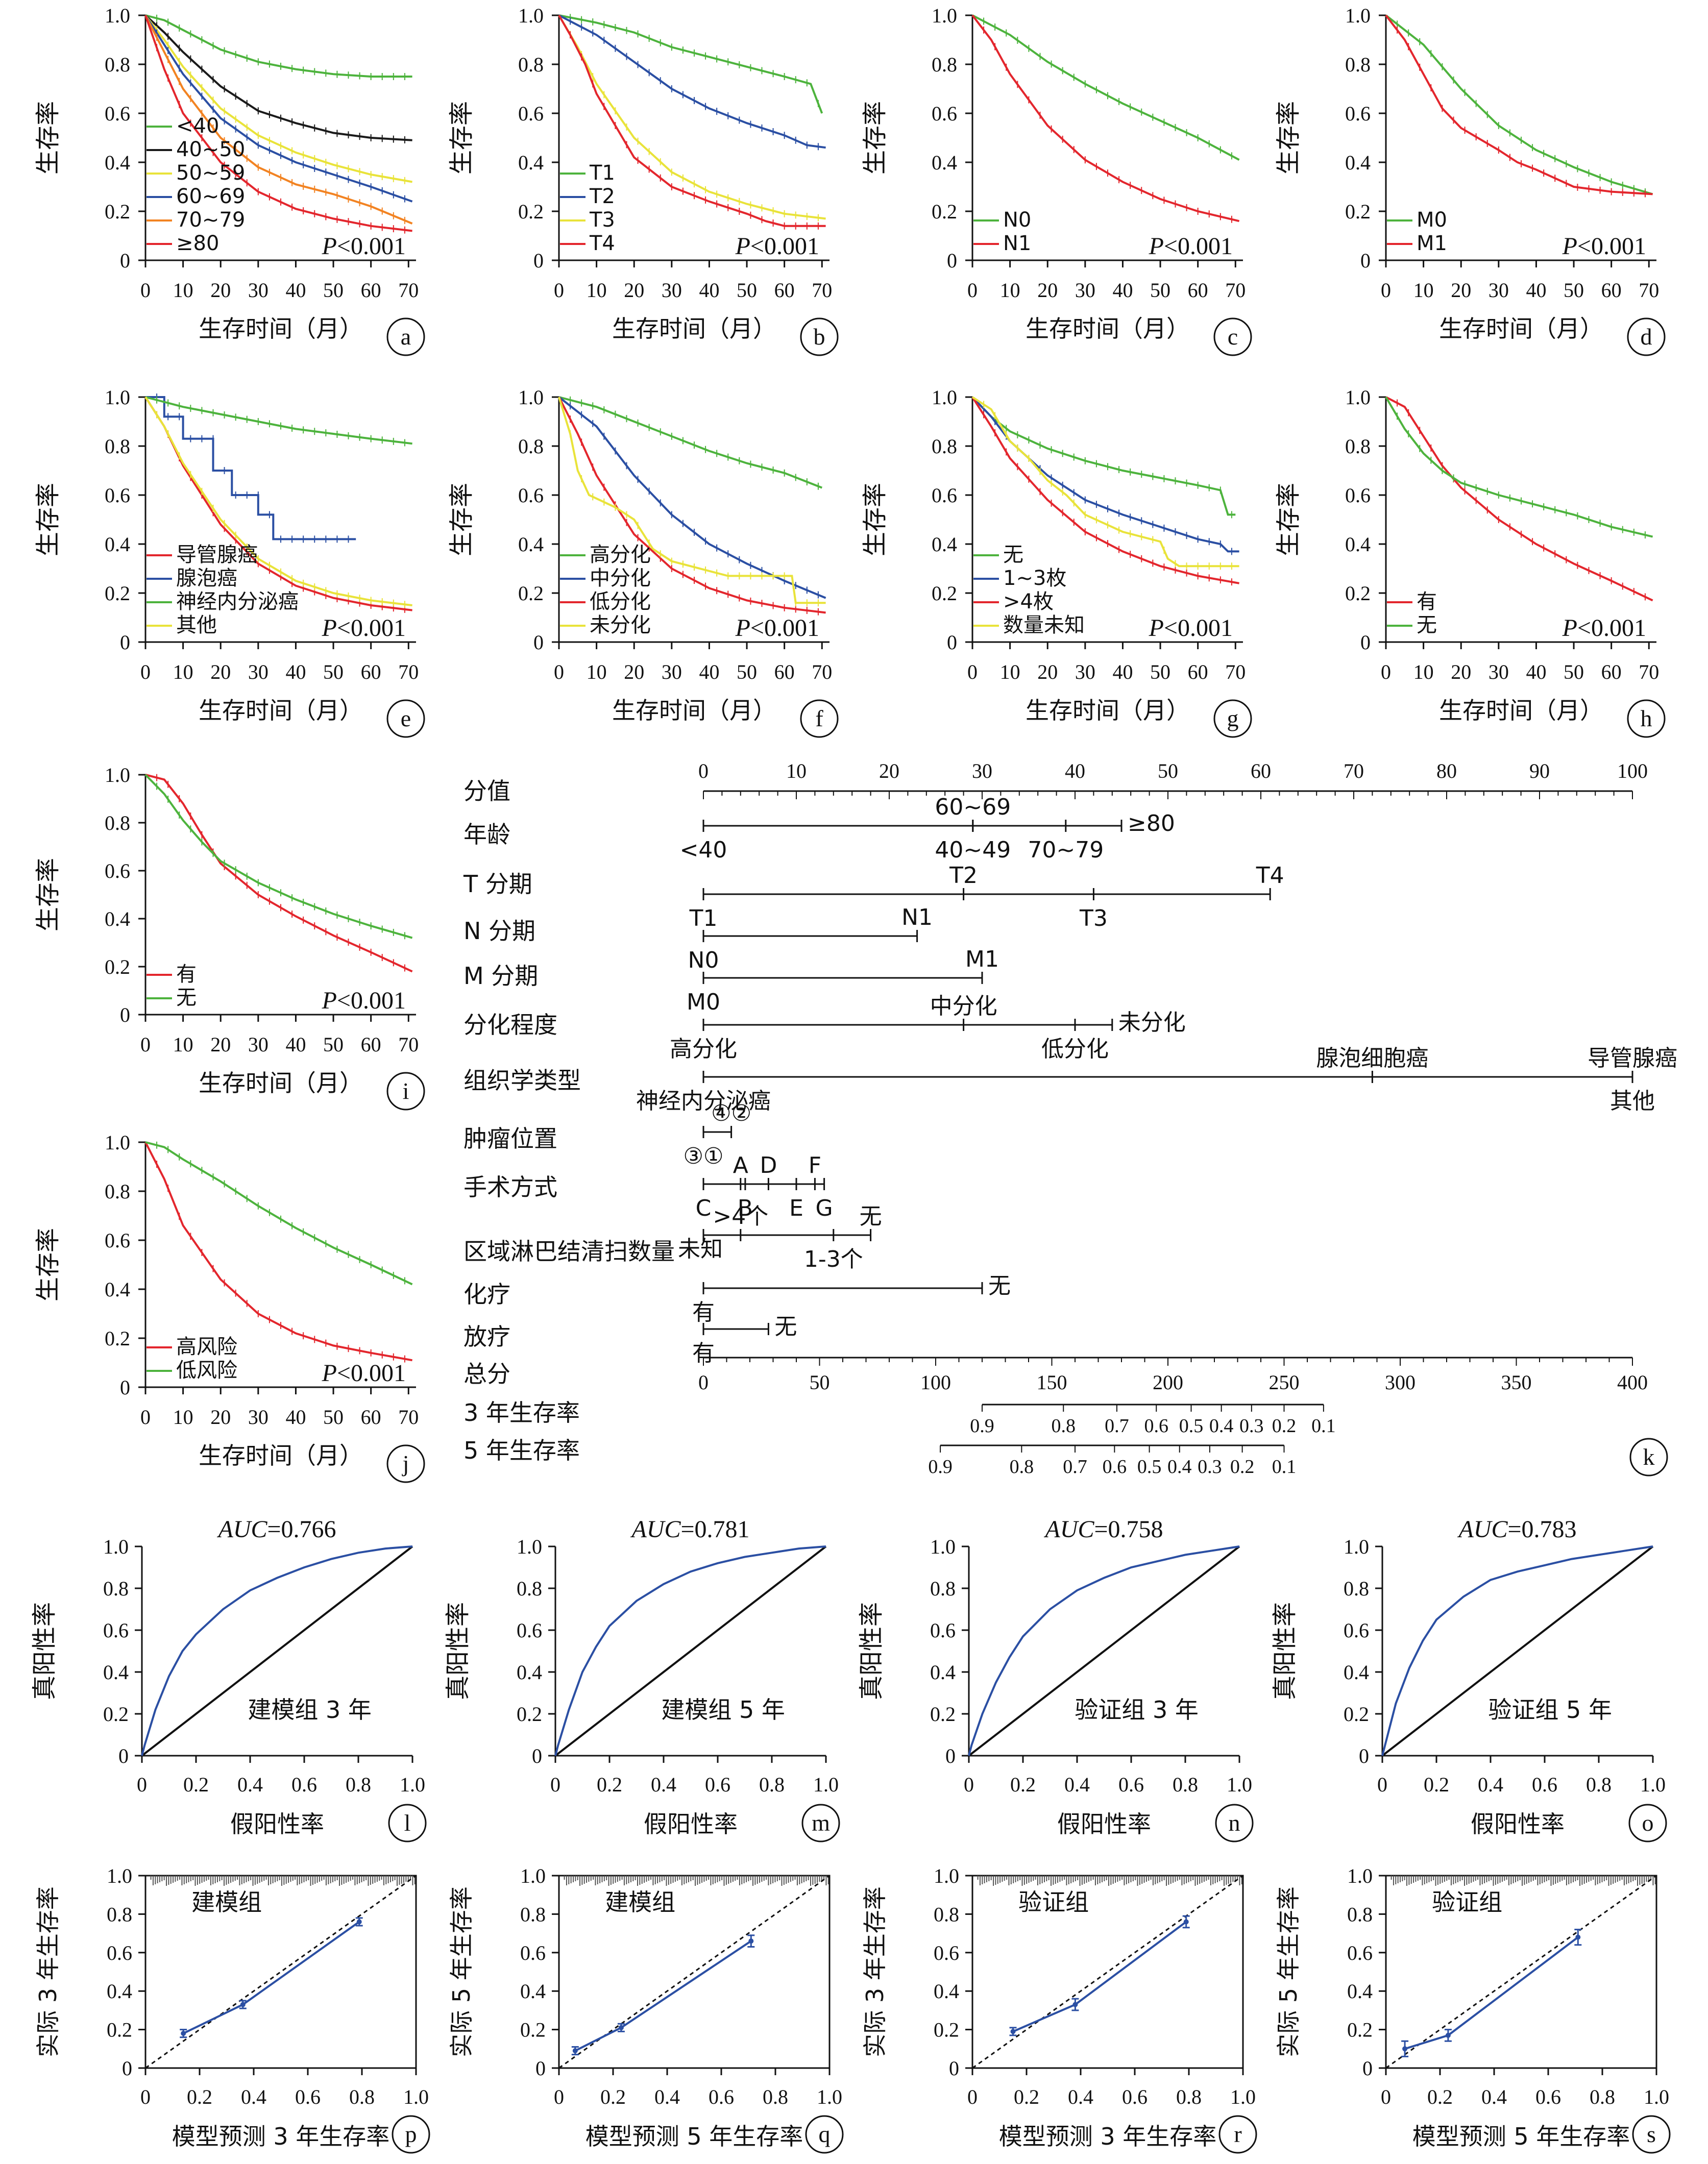 This screenshot has width=1708, height=2164. Describe the element at coordinates (500, 976) in the screenshot. I see `nomogram-row-label: M 分期` at that location.